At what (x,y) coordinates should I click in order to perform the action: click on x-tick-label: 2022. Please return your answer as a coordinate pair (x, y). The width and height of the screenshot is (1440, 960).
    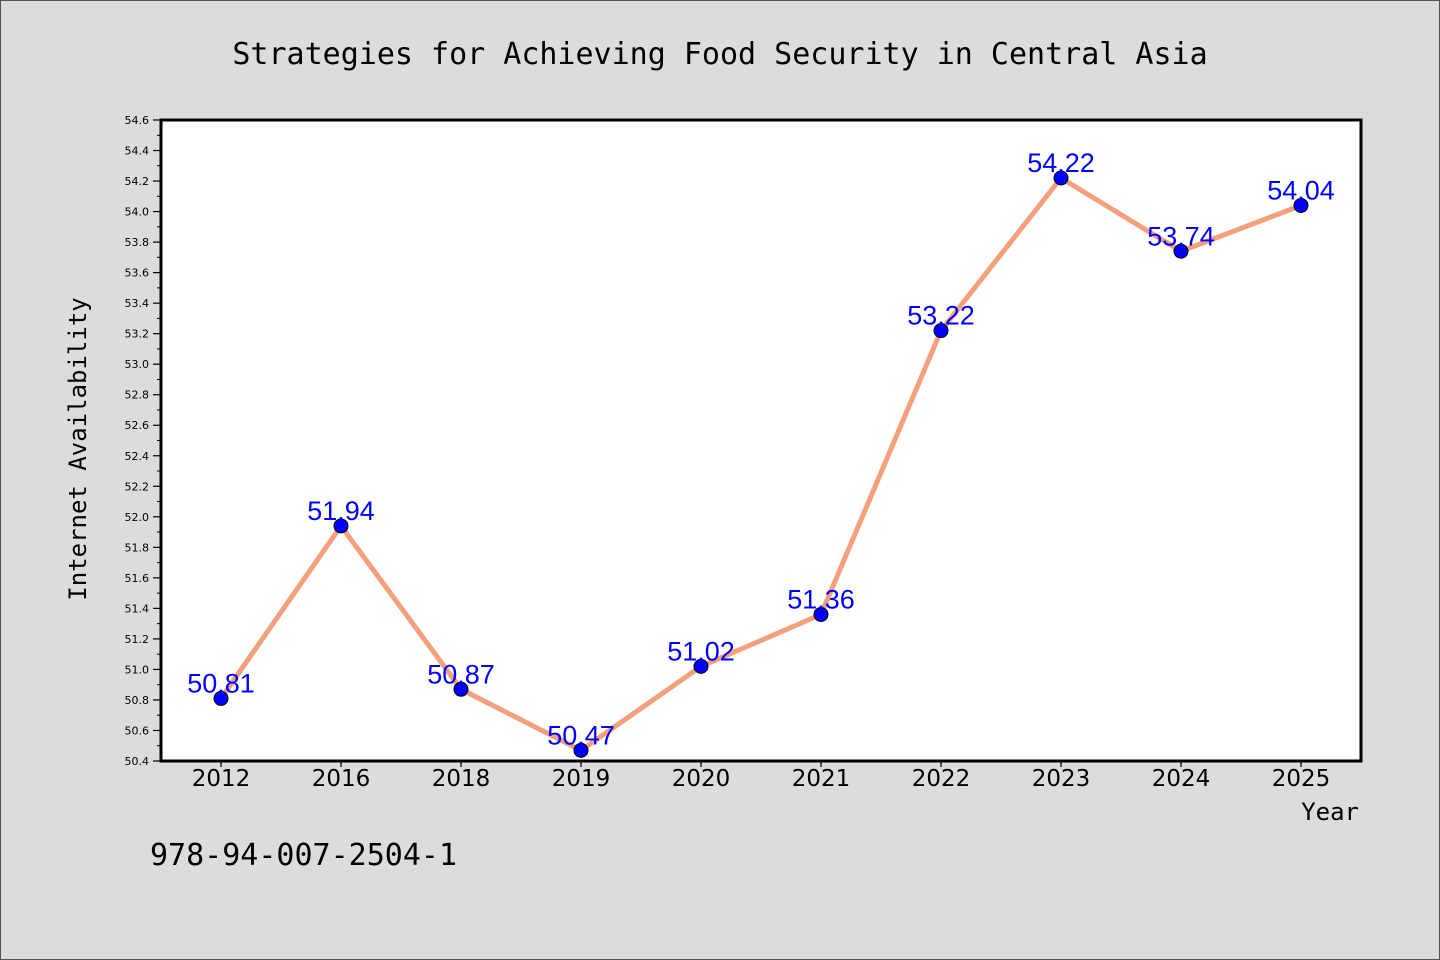
    Looking at the image, I should click on (941, 779).